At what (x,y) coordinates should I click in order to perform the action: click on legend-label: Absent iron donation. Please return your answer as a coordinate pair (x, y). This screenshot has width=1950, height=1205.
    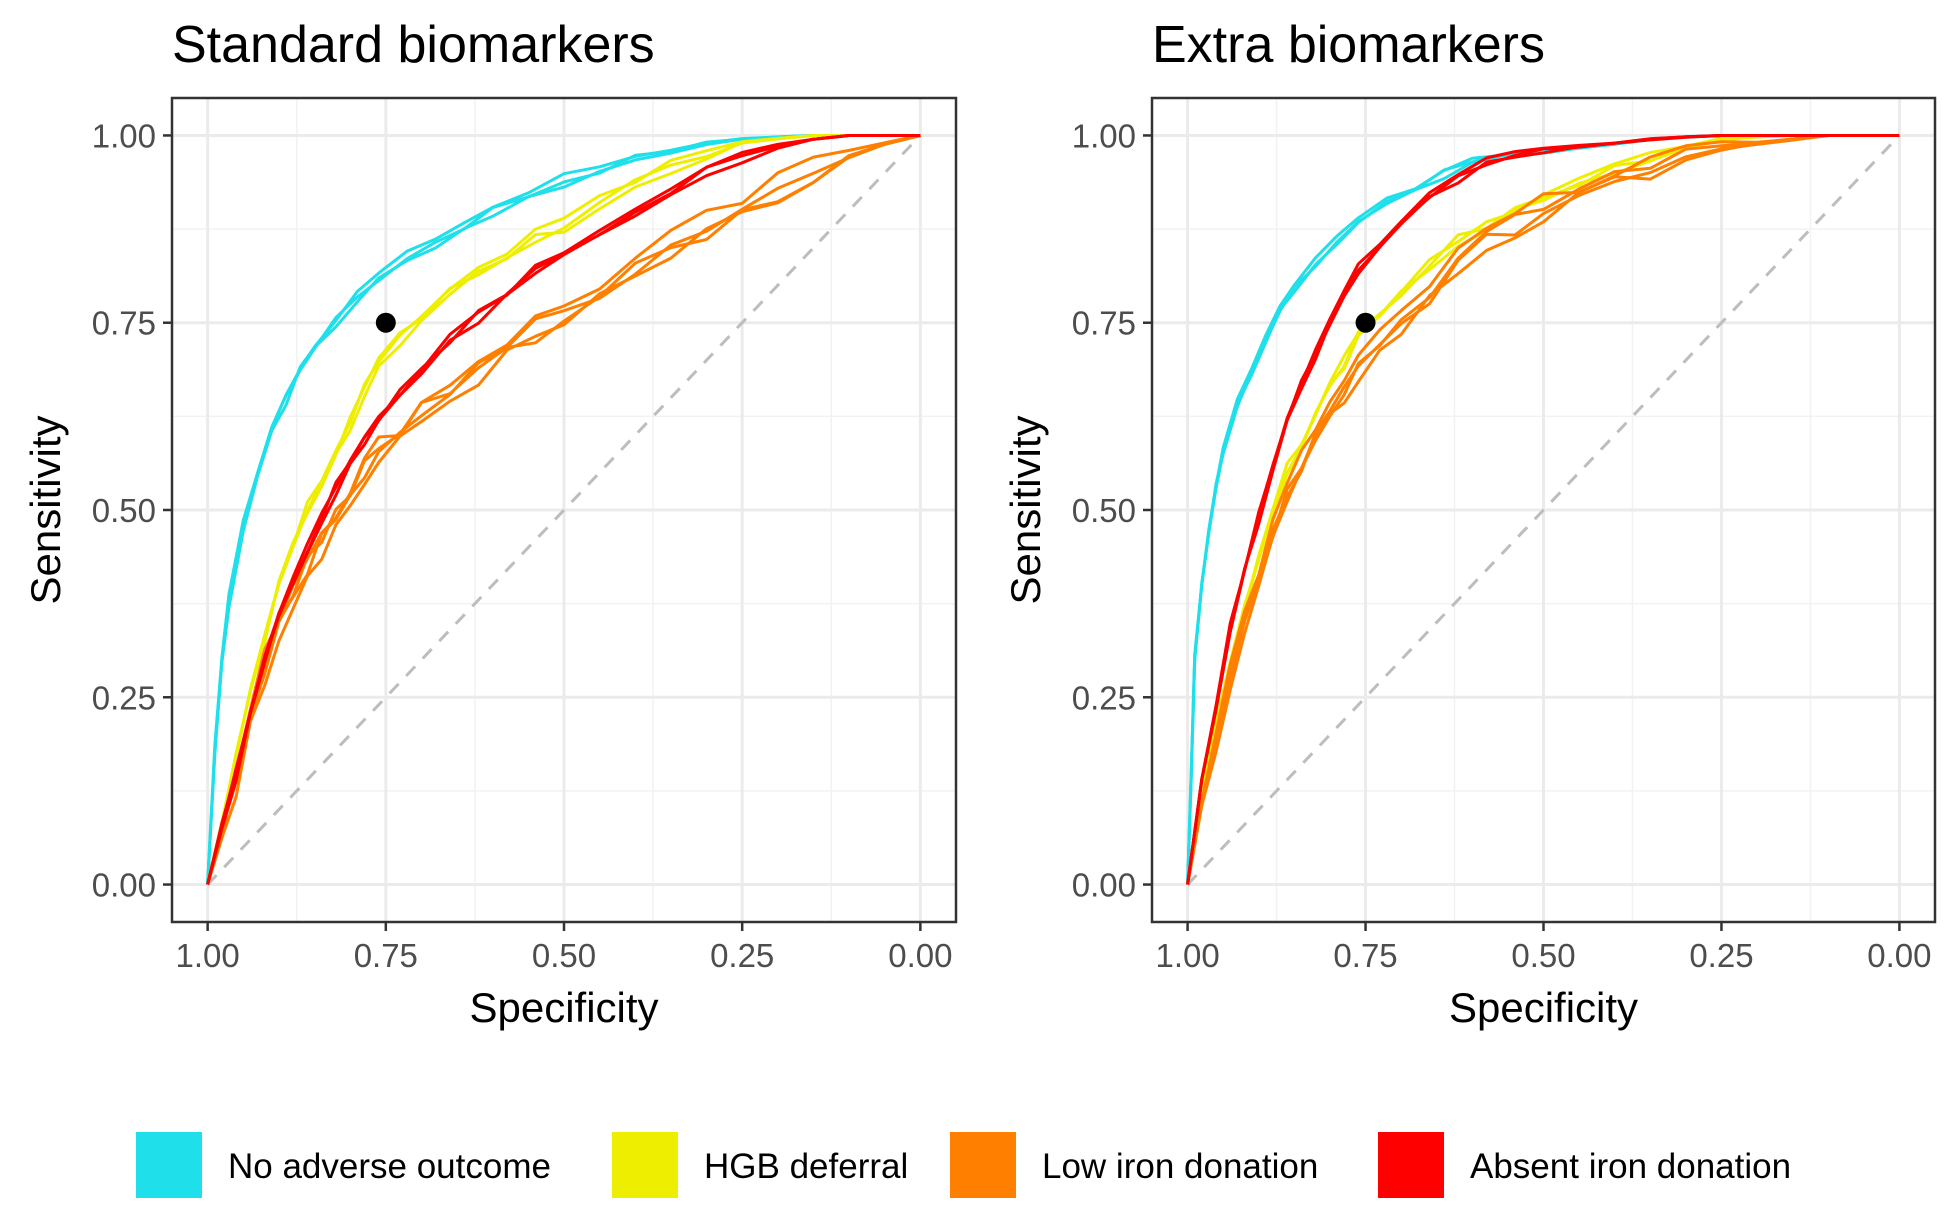
    Looking at the image, I should click on (1630, 1166).